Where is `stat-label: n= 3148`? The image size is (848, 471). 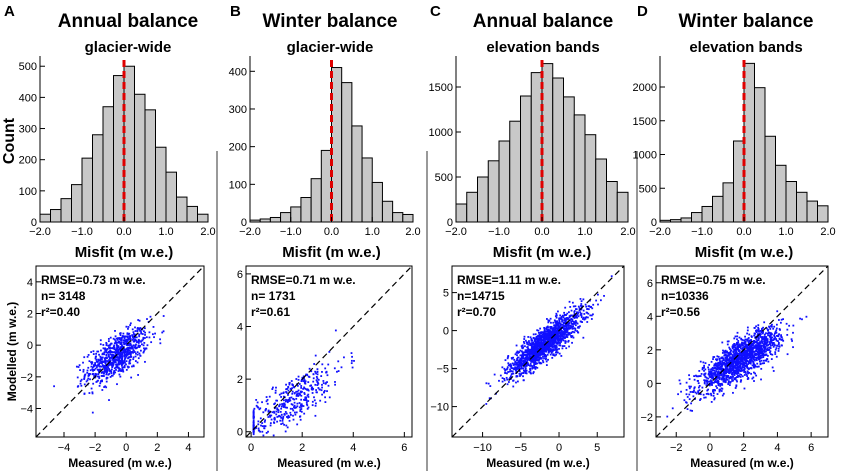 stat-label: n= 3148 is located at coordinates (63, 296).